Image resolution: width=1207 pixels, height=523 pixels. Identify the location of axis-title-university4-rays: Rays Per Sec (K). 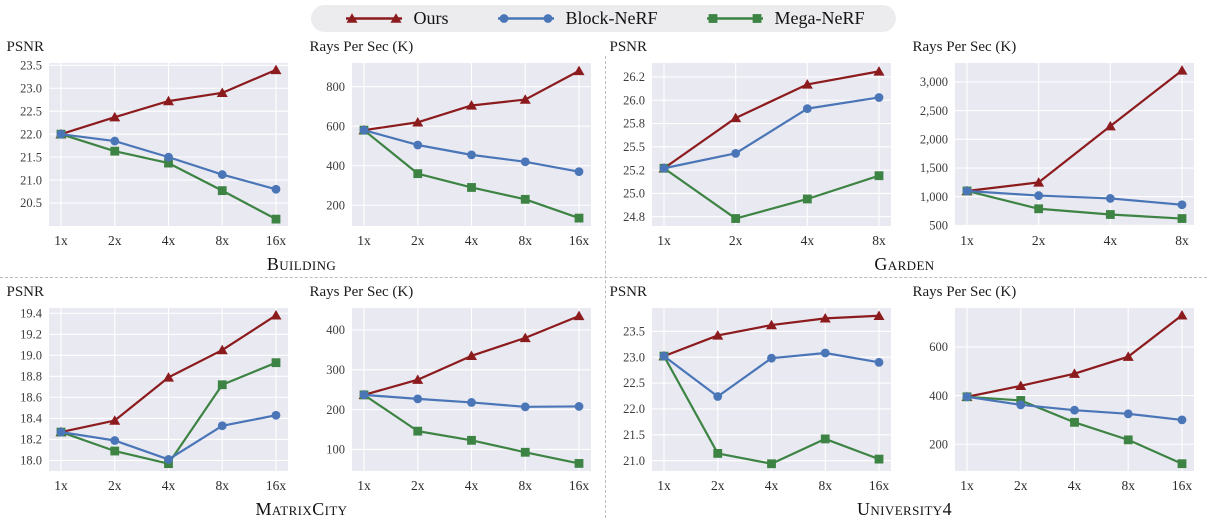
(964, 292).